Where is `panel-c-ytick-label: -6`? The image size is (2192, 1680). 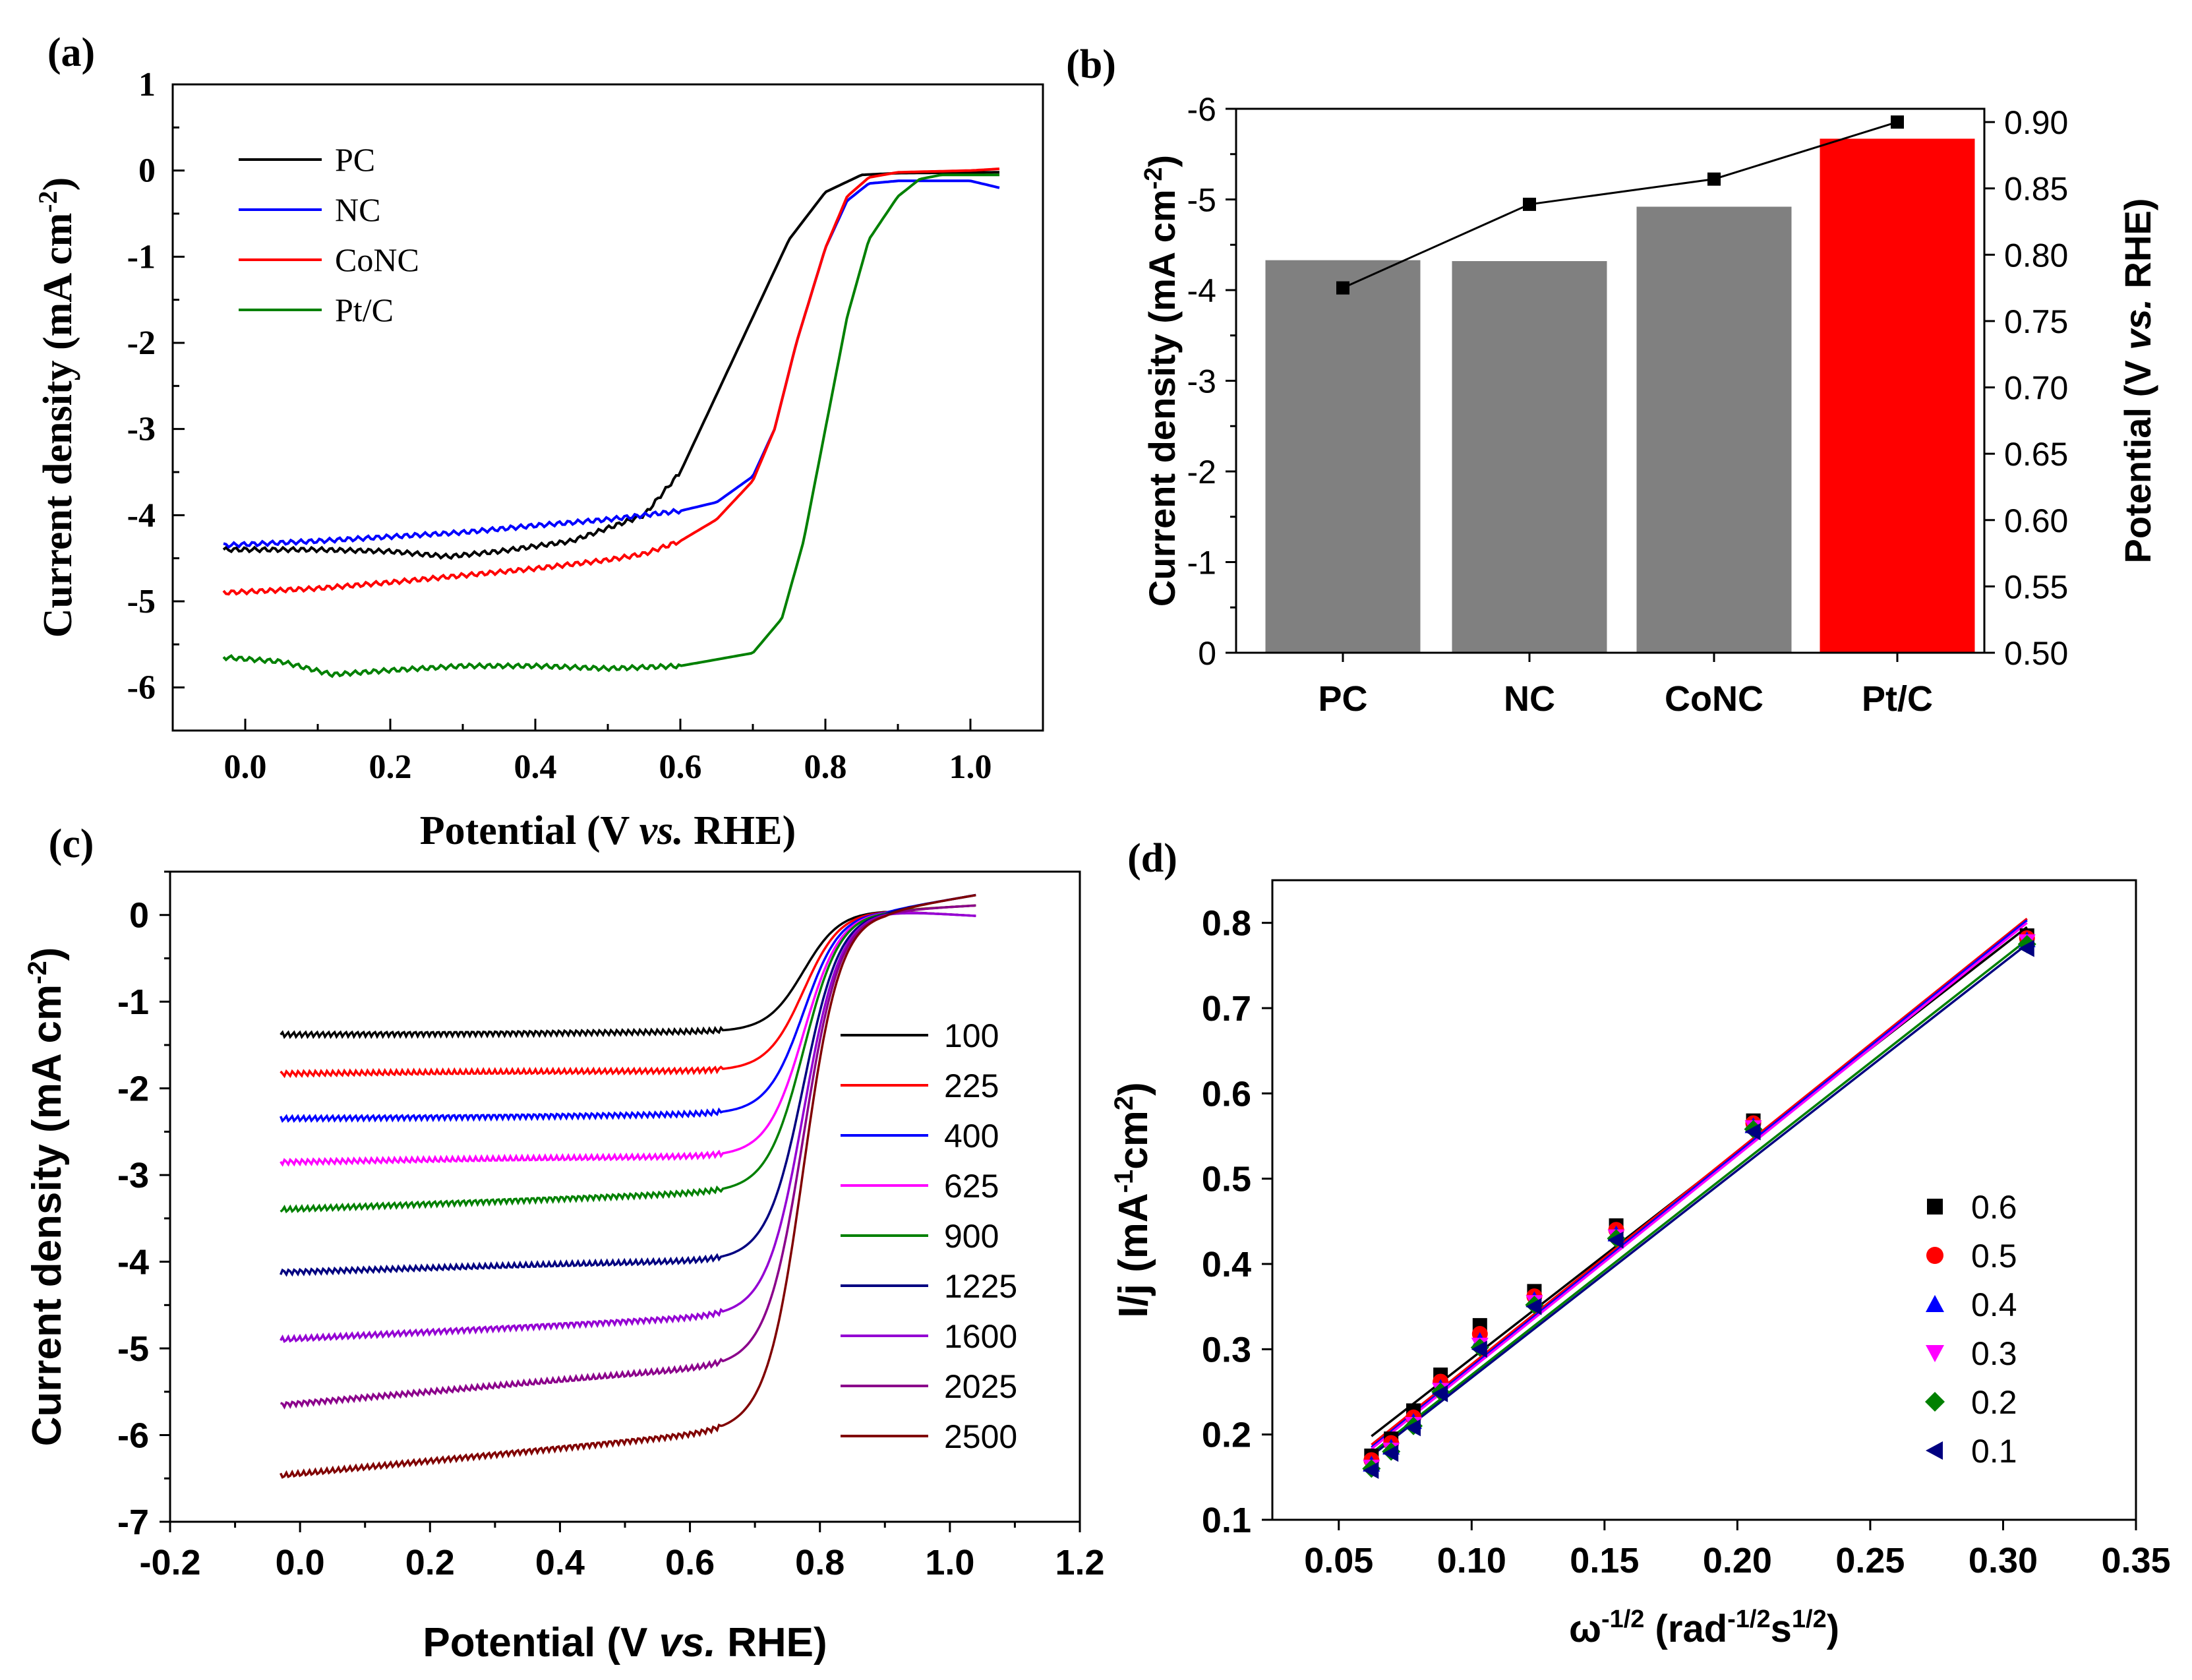
panel-c-ytick-label: -6 is located at coordinates (133, 1436).